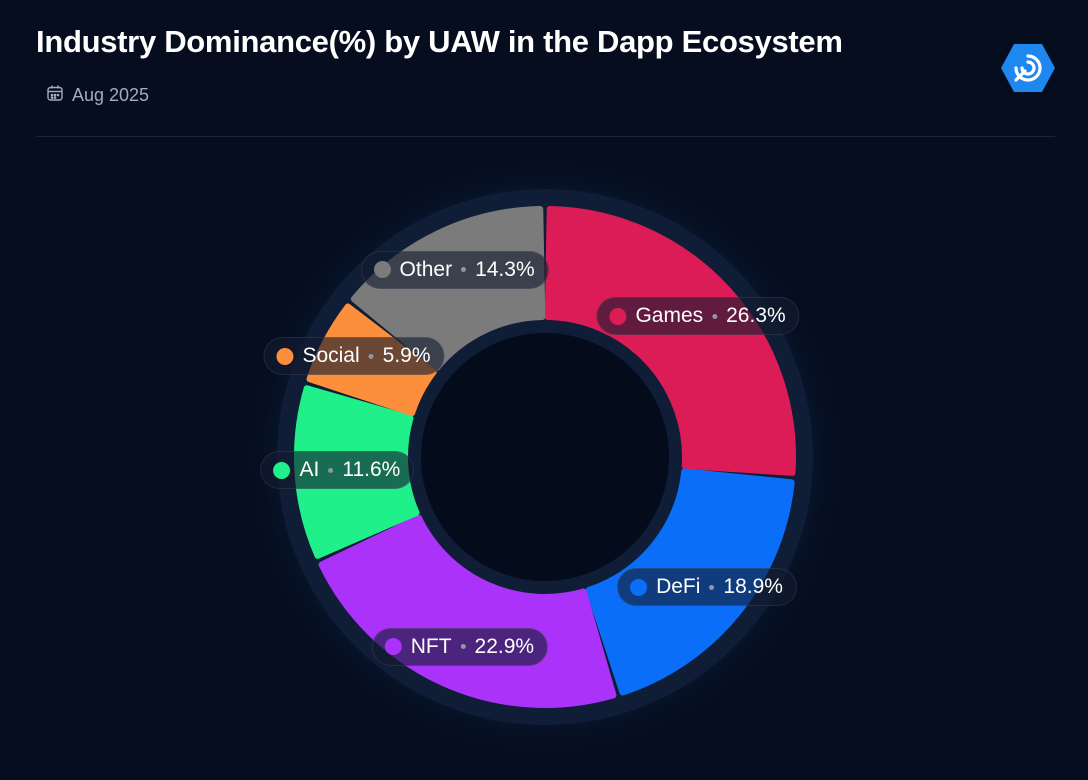  Describe the element at coordinates (756, 316) in the screenshot. I see `slice-value-label: 26.3%` at that location.